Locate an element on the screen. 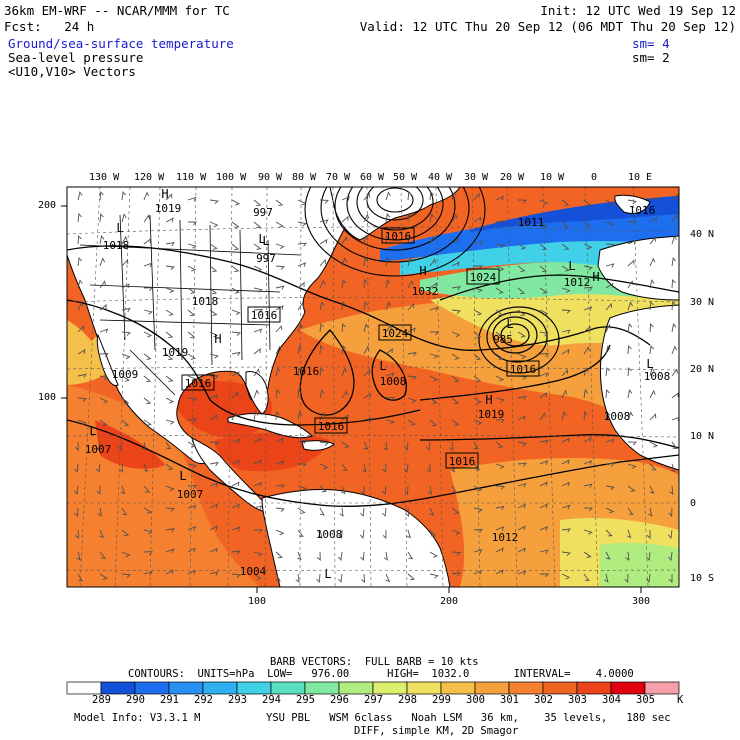 The height and width of the screenshot is (740, 740). pressure-value: 1018 is located at coordinates (205, 301).